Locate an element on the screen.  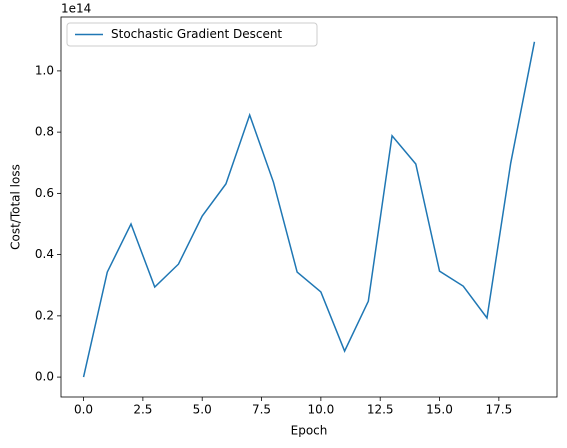
axis-offset: 1e14 is located at coordinates (76, 9).